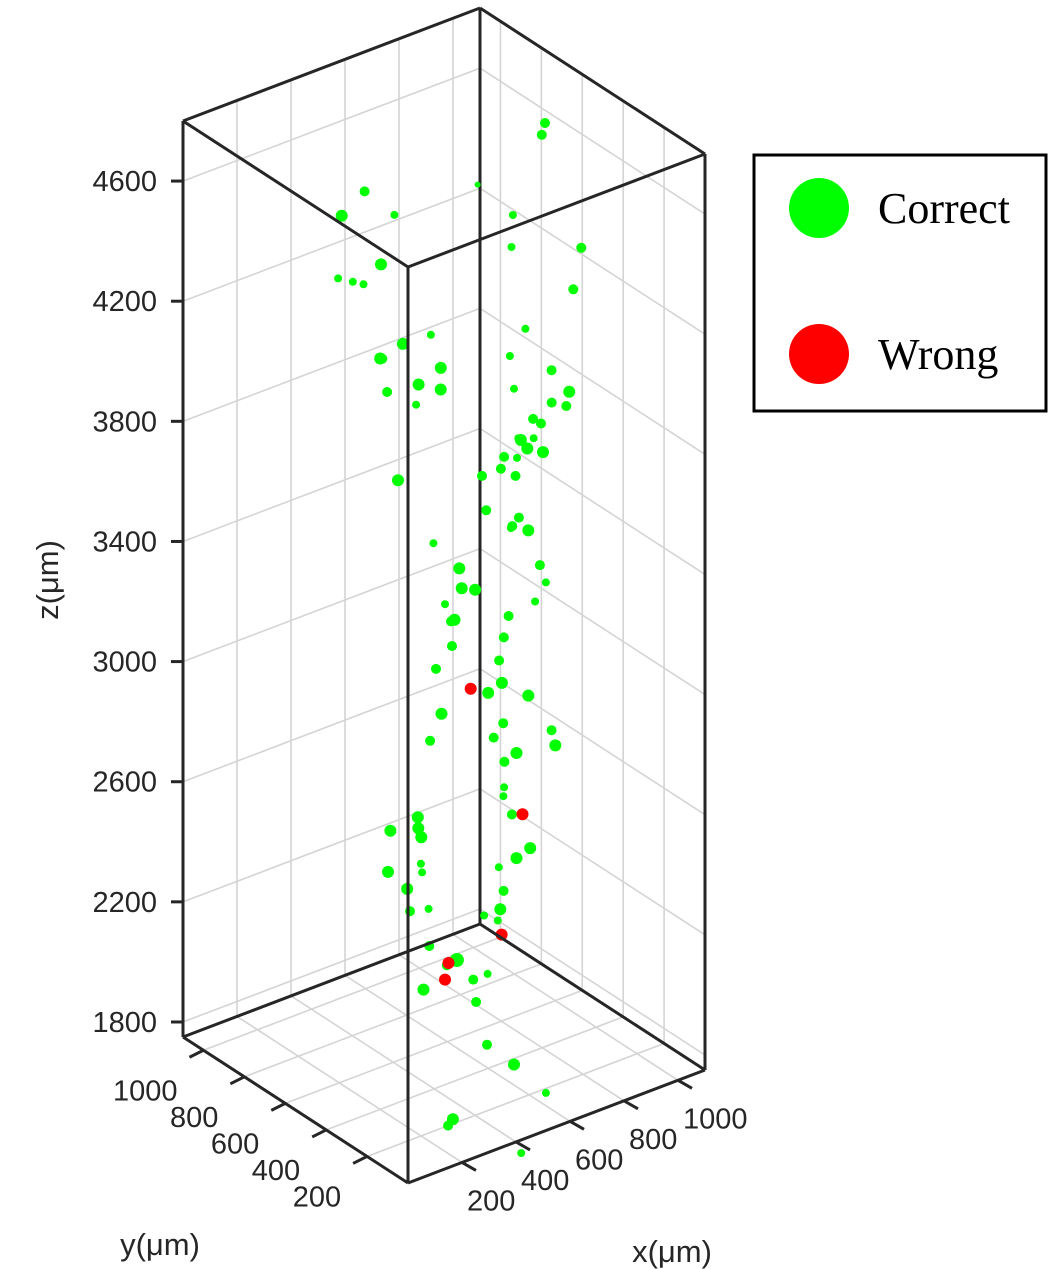 The image size is (1063, 1269). What do you see at coordinates (491, 1201) in the screenshot?
I see `x-tick-label: 200` at bounding box center [491, 1201].